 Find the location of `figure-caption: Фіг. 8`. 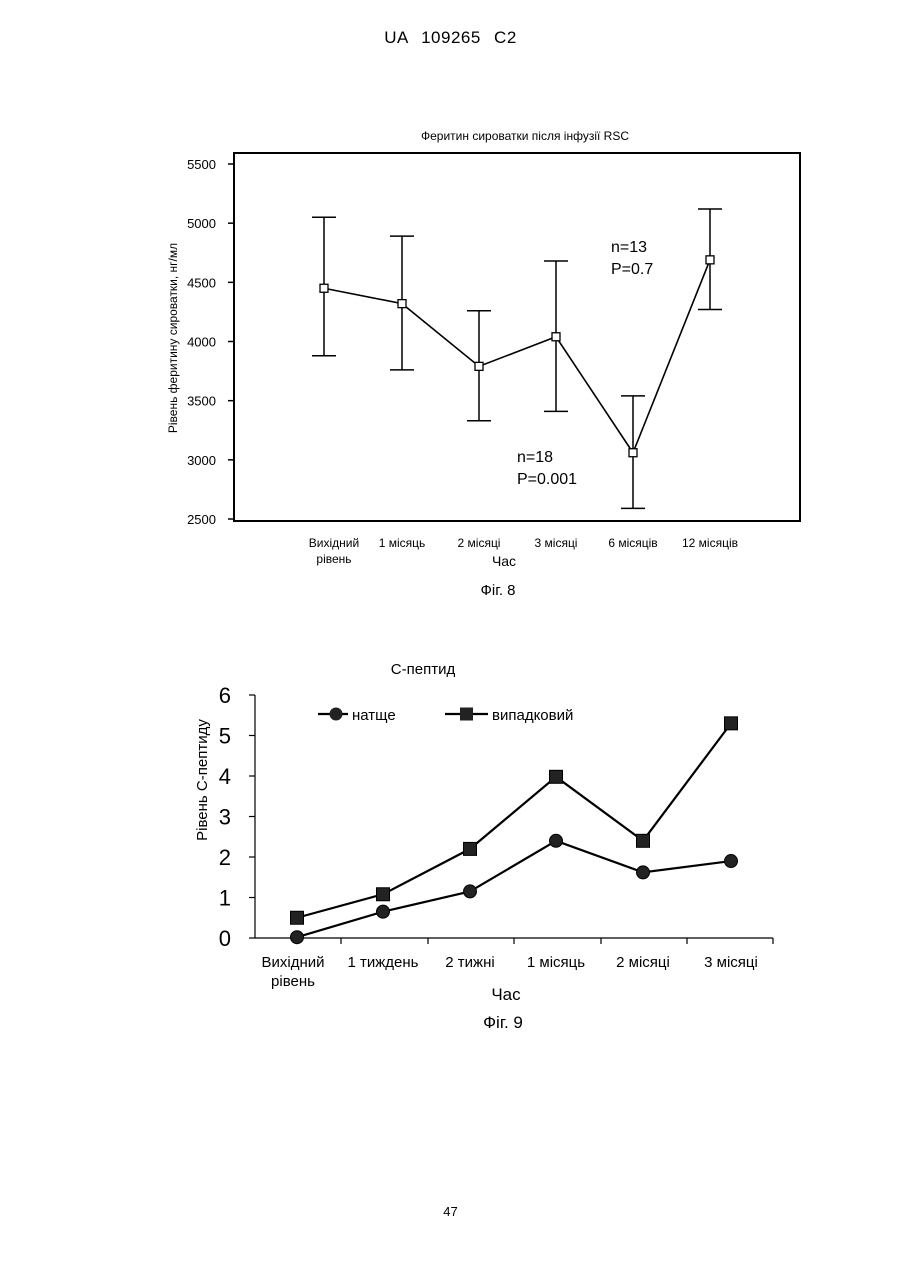

figure-caption: Фіг. 8 is located at coordinates (497, 590).